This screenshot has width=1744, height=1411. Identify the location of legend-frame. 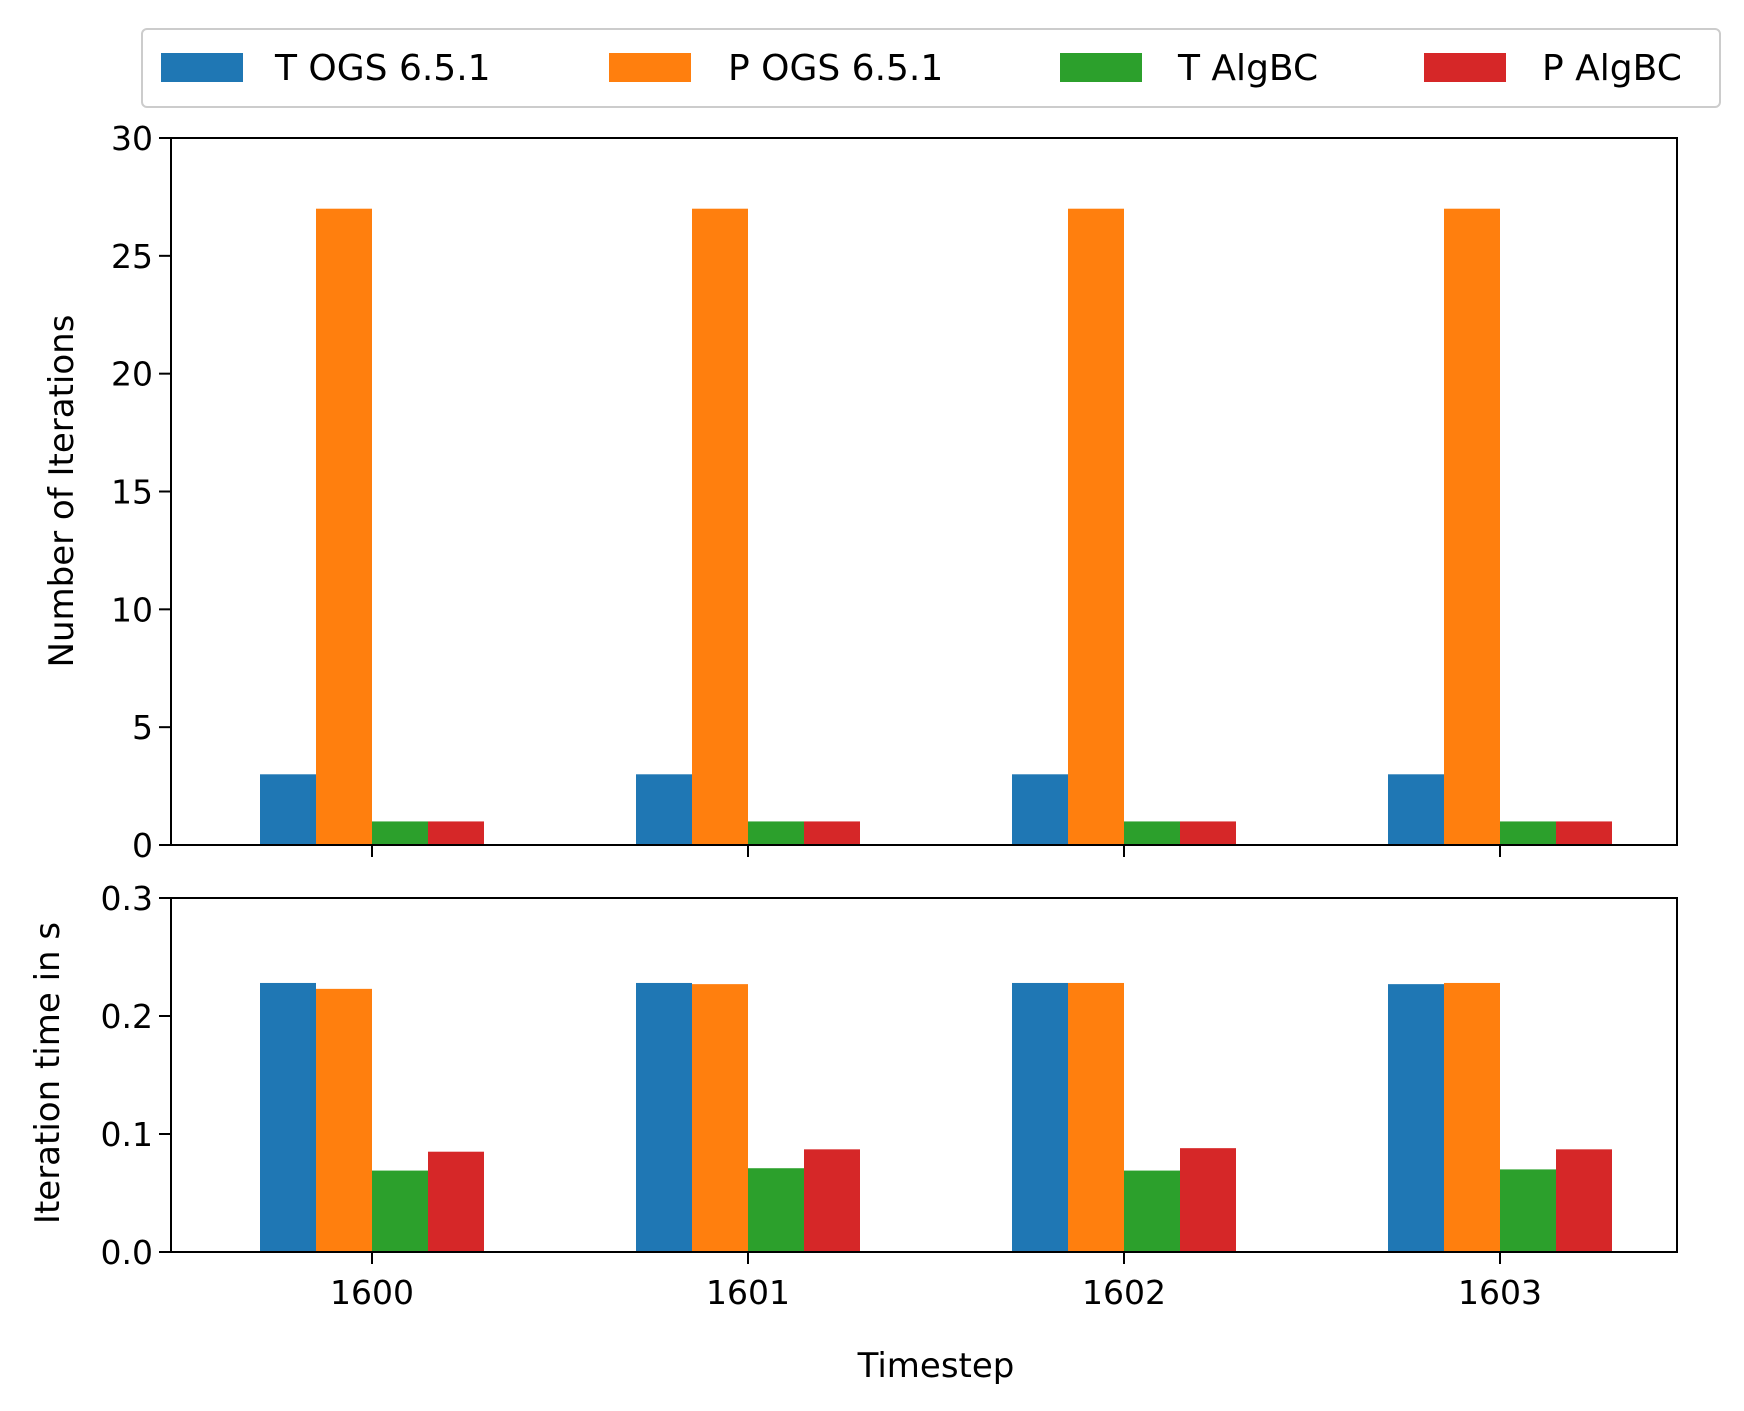
(931, 68).